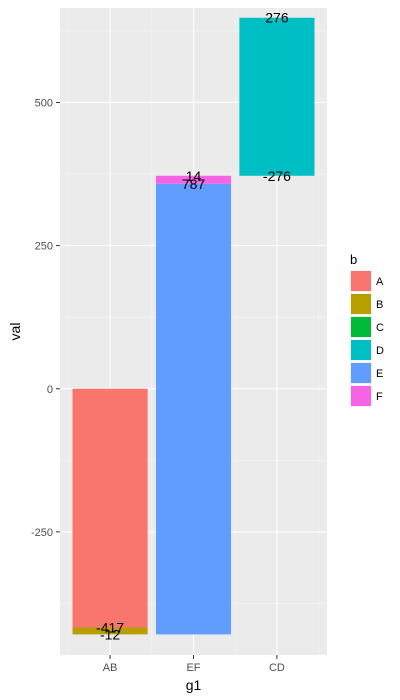  I want to click on bar-cd-d, so click(277, 96).